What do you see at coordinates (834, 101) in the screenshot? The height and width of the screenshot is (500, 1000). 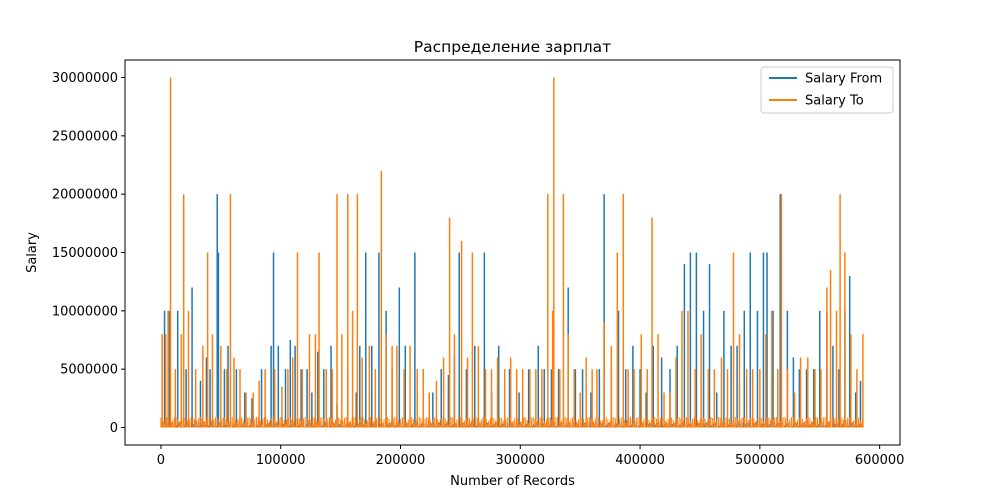 I see `legend-label: Salary To` at bounding box center [834, 101].